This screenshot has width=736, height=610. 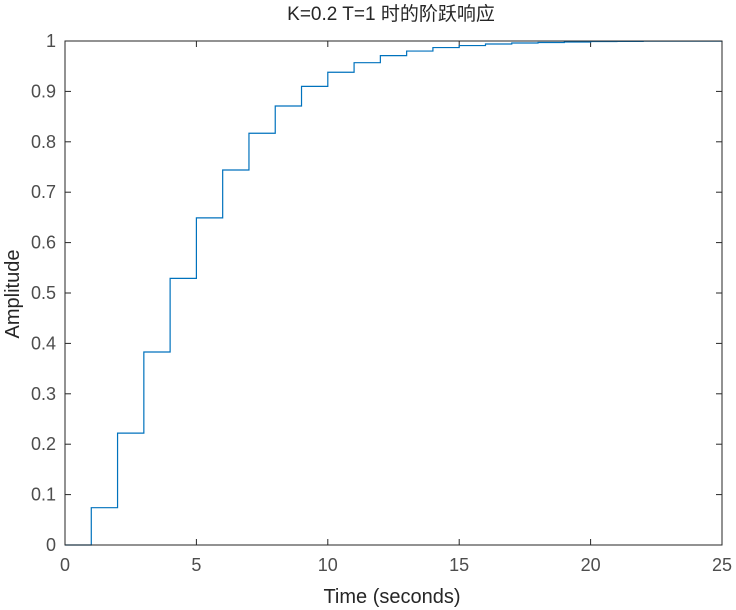 I want to click on x-tick-label: 15, so click(x=459, y=565).